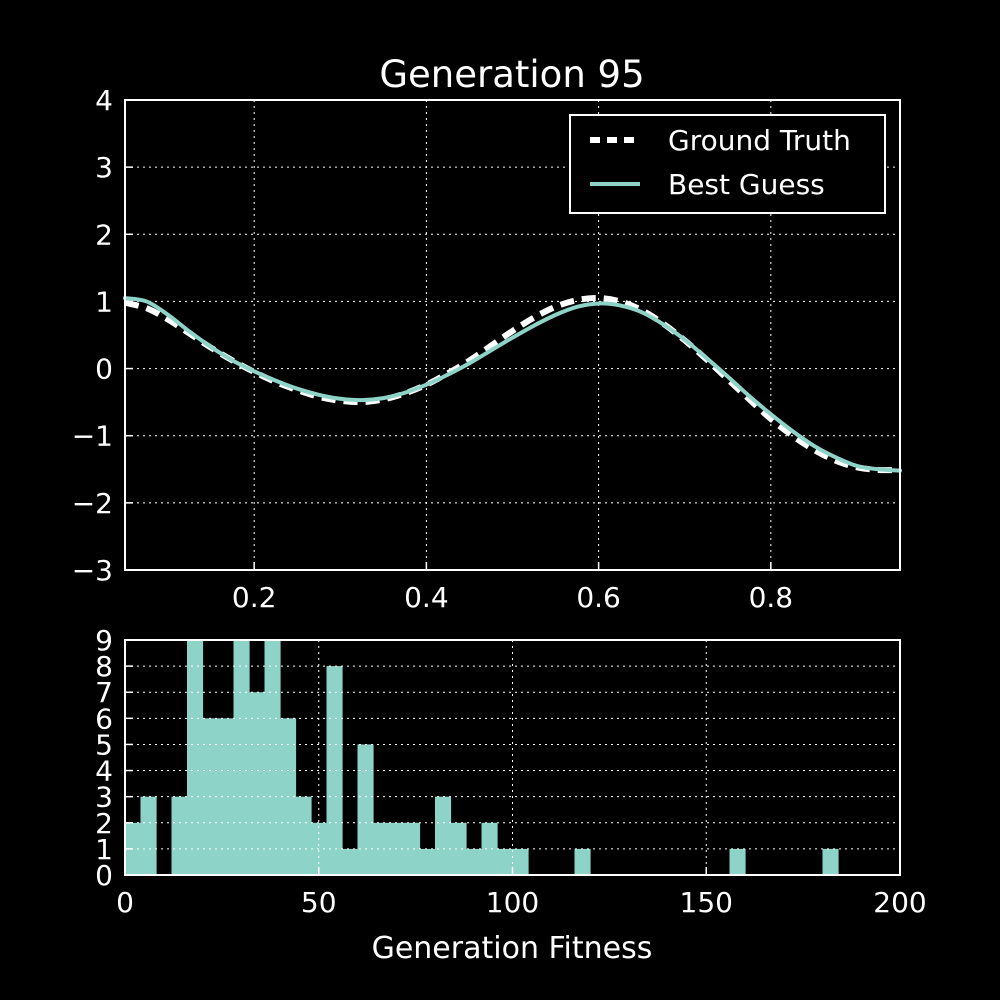 This screenshot has height=1000, width=1000. I want to click on histogram-y-tick-label: 5, so click(104, 744).